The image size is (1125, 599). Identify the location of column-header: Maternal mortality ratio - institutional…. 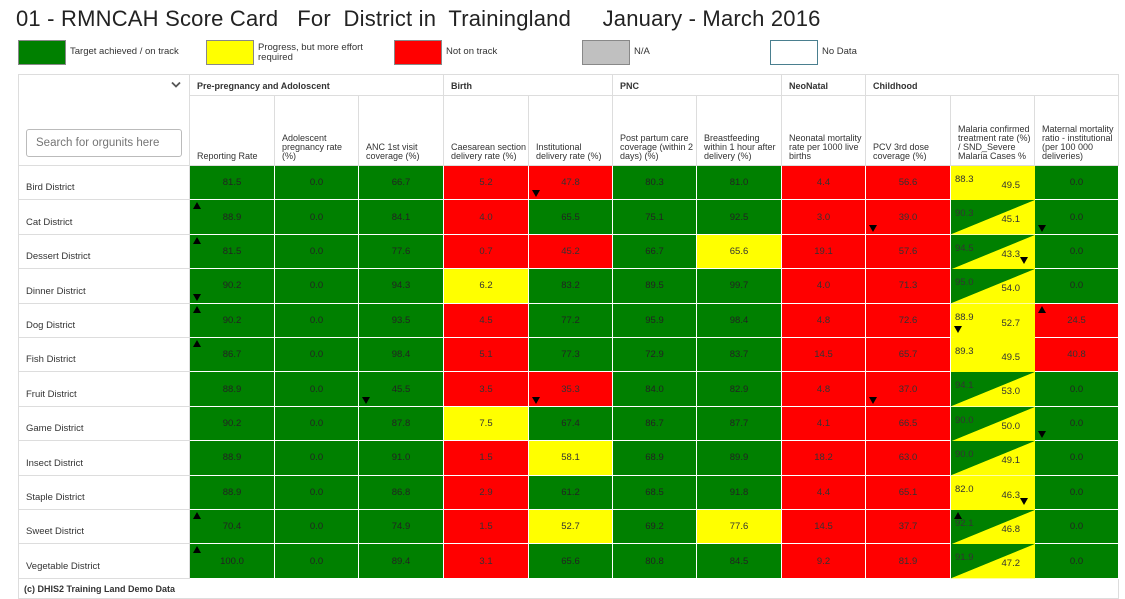
(1077, 131).